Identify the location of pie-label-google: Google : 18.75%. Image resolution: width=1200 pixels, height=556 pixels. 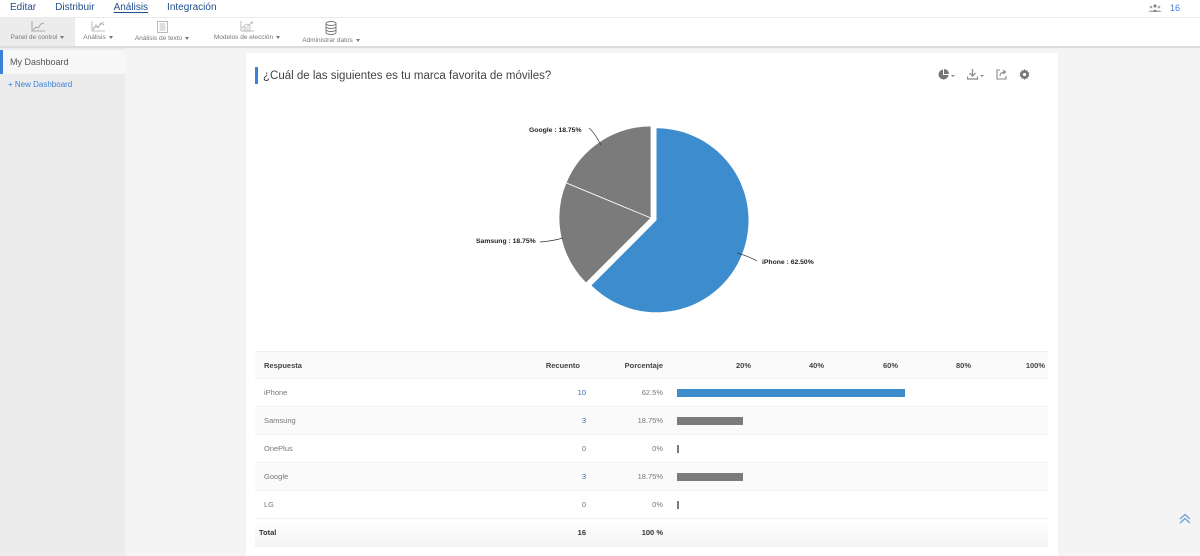
(555, 130).